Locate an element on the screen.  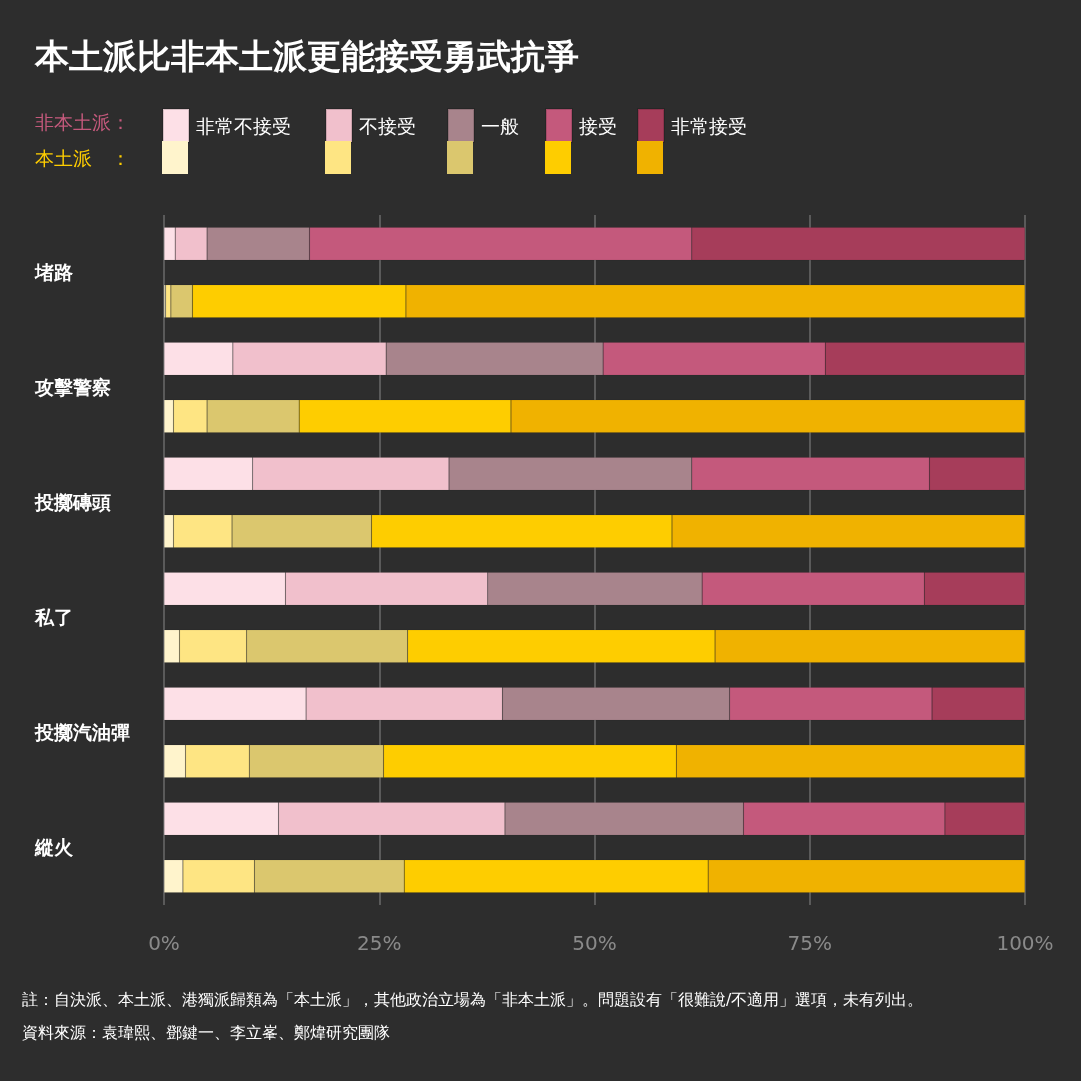
x-tick-label: 100% is located at coordinates (1025, 943).